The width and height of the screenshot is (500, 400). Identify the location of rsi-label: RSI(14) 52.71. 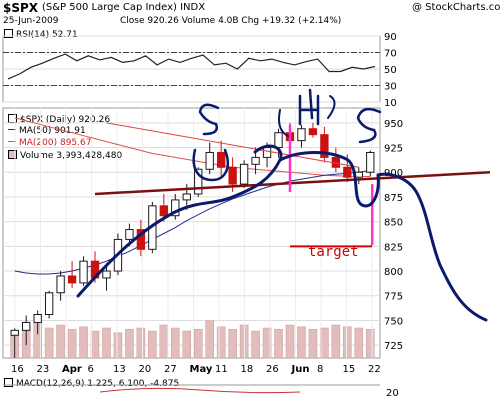
(41, 34).